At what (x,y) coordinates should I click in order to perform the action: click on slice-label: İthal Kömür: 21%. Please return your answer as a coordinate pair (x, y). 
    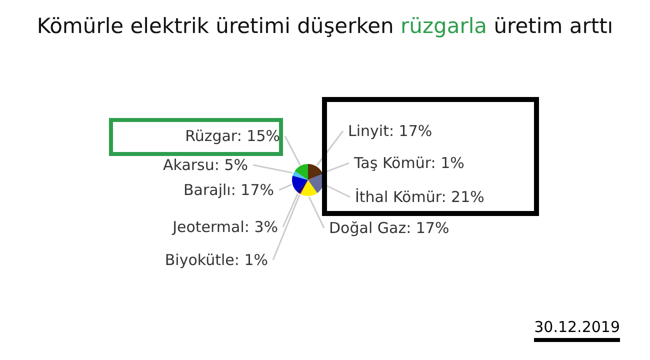
    Looking at the image, I should click on (419, 197).